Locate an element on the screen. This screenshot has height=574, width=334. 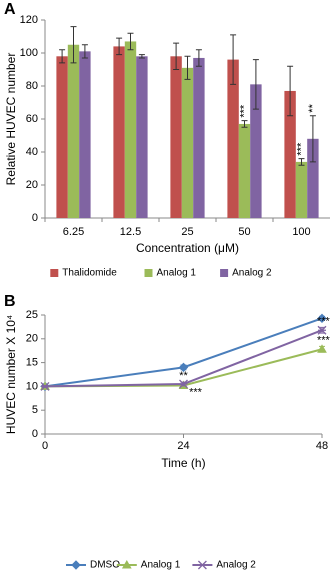
y-axis-title: HUVEC number X 10⁴ is located at coordinates (11, 374).